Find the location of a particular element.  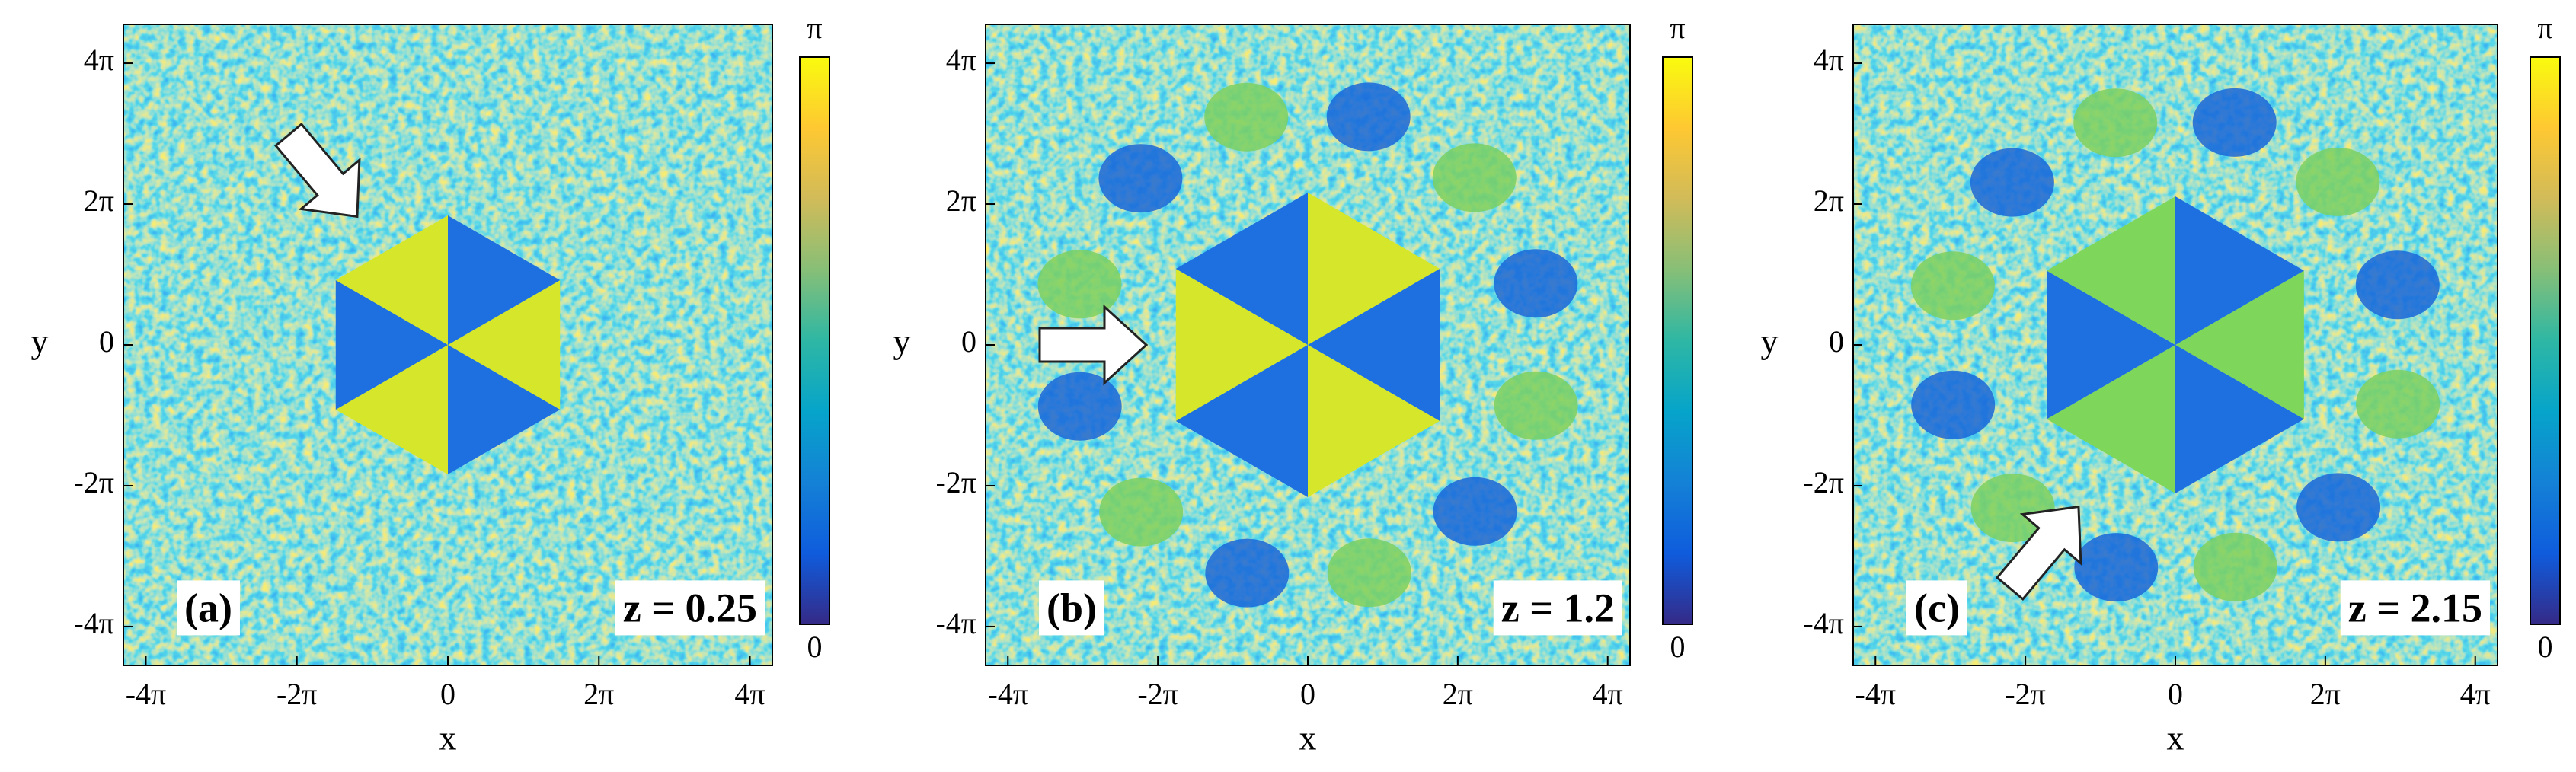

panel-label: (a) is located at coordinates (208, 607).